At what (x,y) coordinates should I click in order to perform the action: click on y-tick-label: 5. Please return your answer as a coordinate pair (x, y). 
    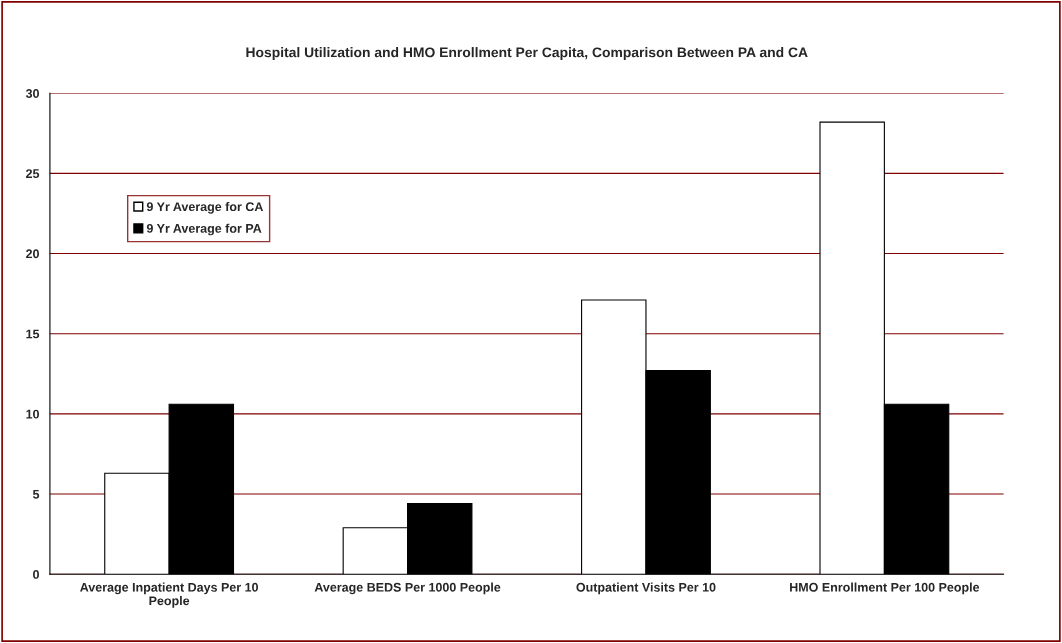
    Looking at the image, I should click on (36, 494).